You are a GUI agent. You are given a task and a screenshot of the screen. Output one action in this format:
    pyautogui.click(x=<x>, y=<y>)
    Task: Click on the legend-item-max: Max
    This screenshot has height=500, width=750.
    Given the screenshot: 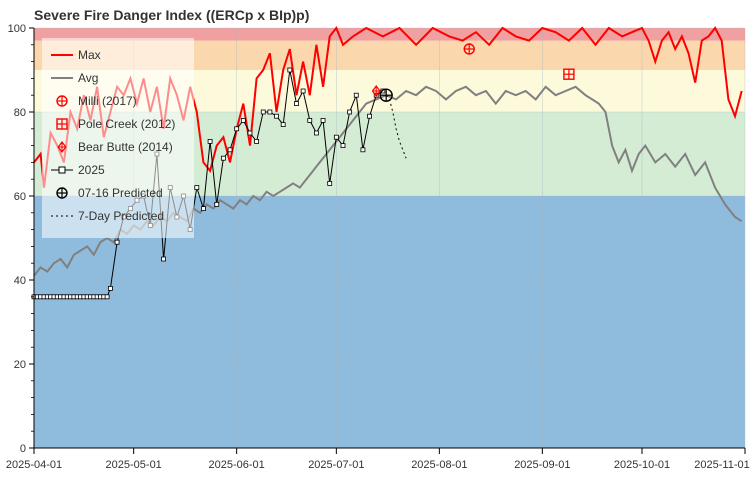 What is the action you would take?
    pyautogui.click(x=76, y=55)
    